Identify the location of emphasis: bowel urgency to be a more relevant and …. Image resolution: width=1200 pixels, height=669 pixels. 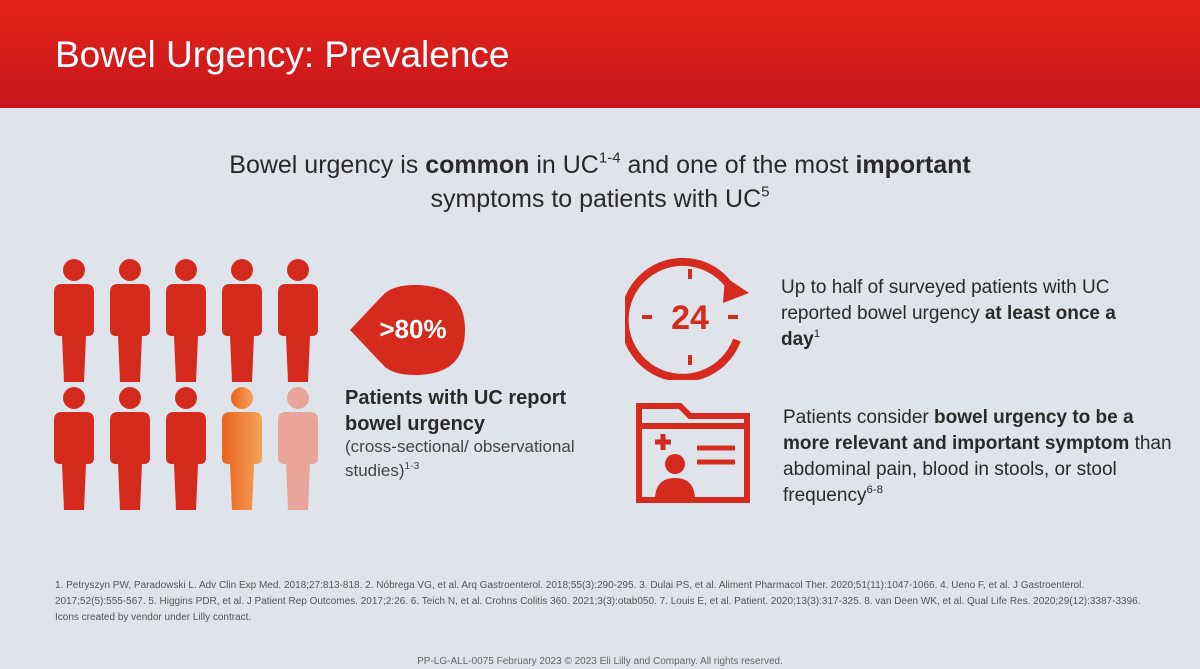
(958, 430).